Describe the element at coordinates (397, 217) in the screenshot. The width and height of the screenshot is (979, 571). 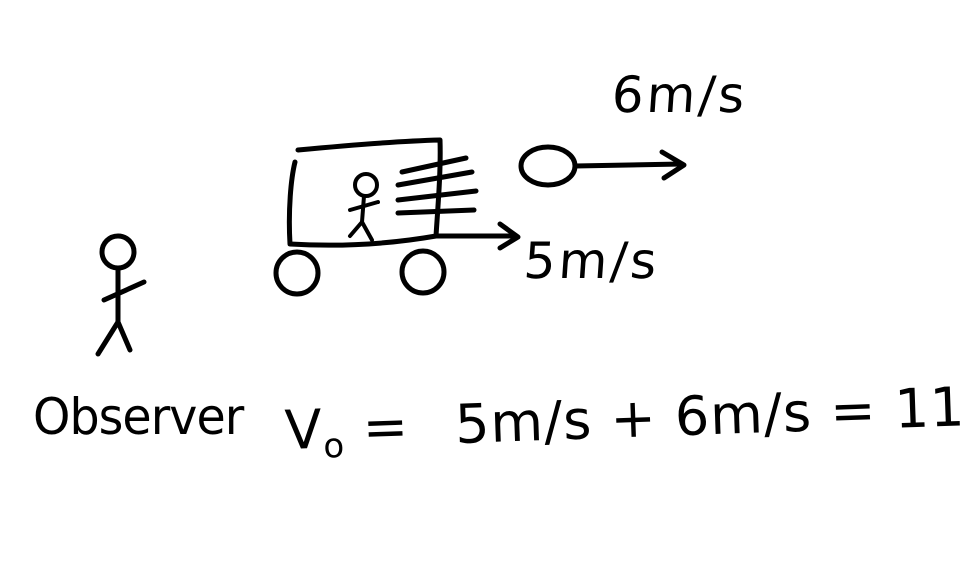
I see `truck` at that location.